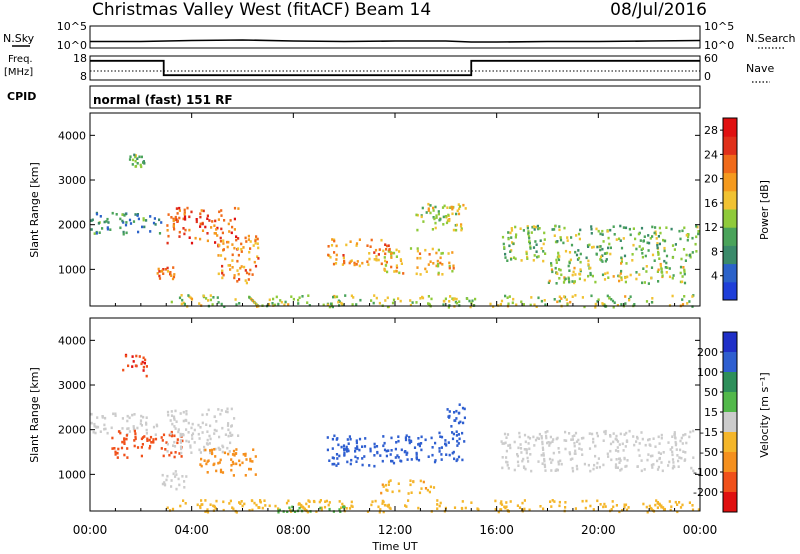 This screenshot has height=554, width=800. What do you see at coordinates (714, 251) in the screenshot?
I see `power-colorbar-tick-label: 8` at bounding box center [714, 251].